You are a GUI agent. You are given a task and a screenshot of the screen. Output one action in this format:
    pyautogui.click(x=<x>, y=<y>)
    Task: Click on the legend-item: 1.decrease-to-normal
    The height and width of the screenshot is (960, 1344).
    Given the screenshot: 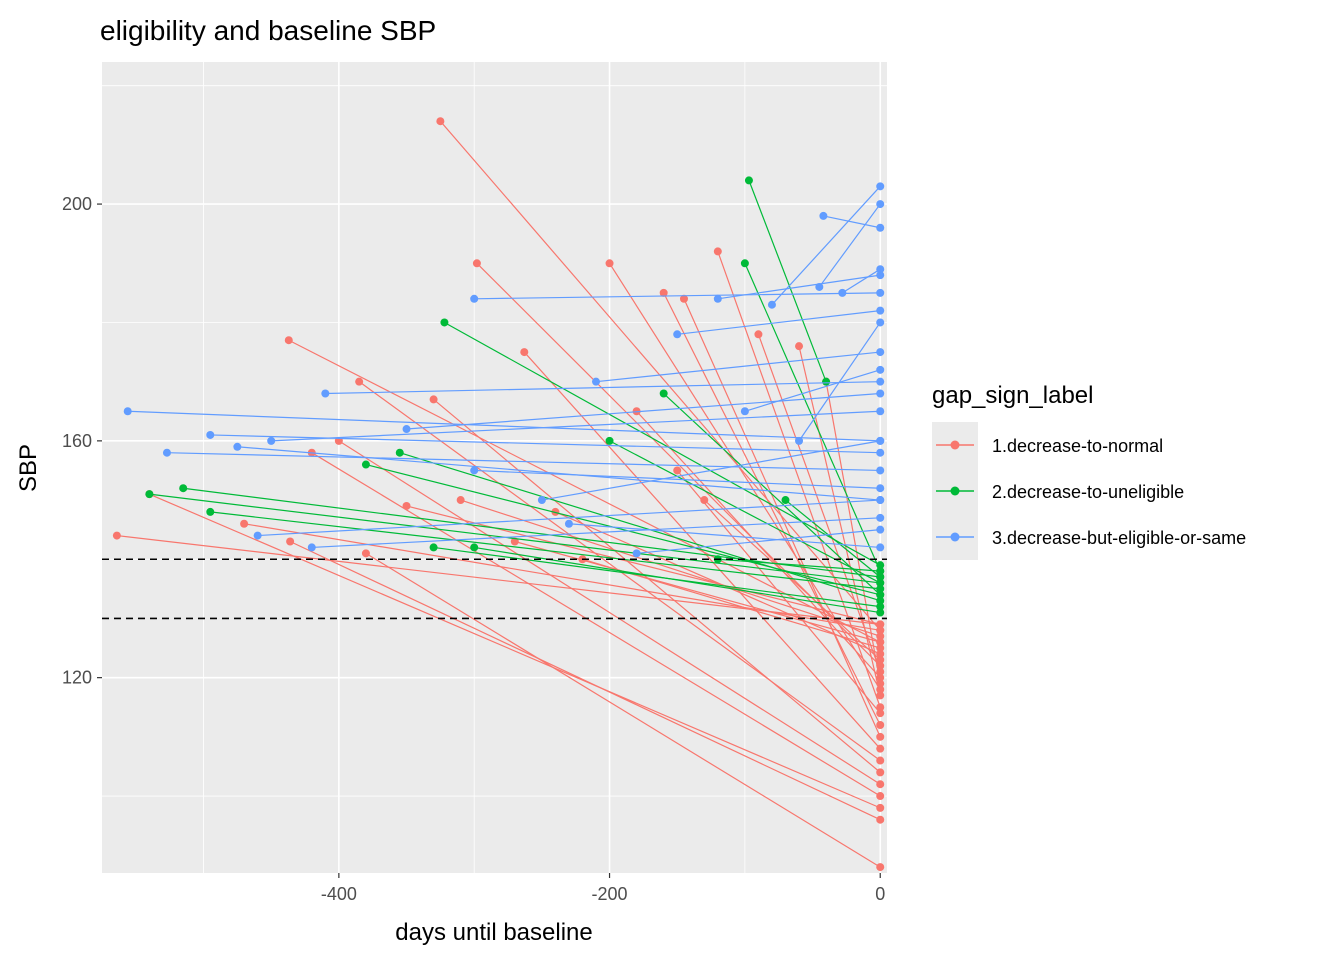 What is the action you would take?
    pyautogui.click(x=1047, y=445)
    